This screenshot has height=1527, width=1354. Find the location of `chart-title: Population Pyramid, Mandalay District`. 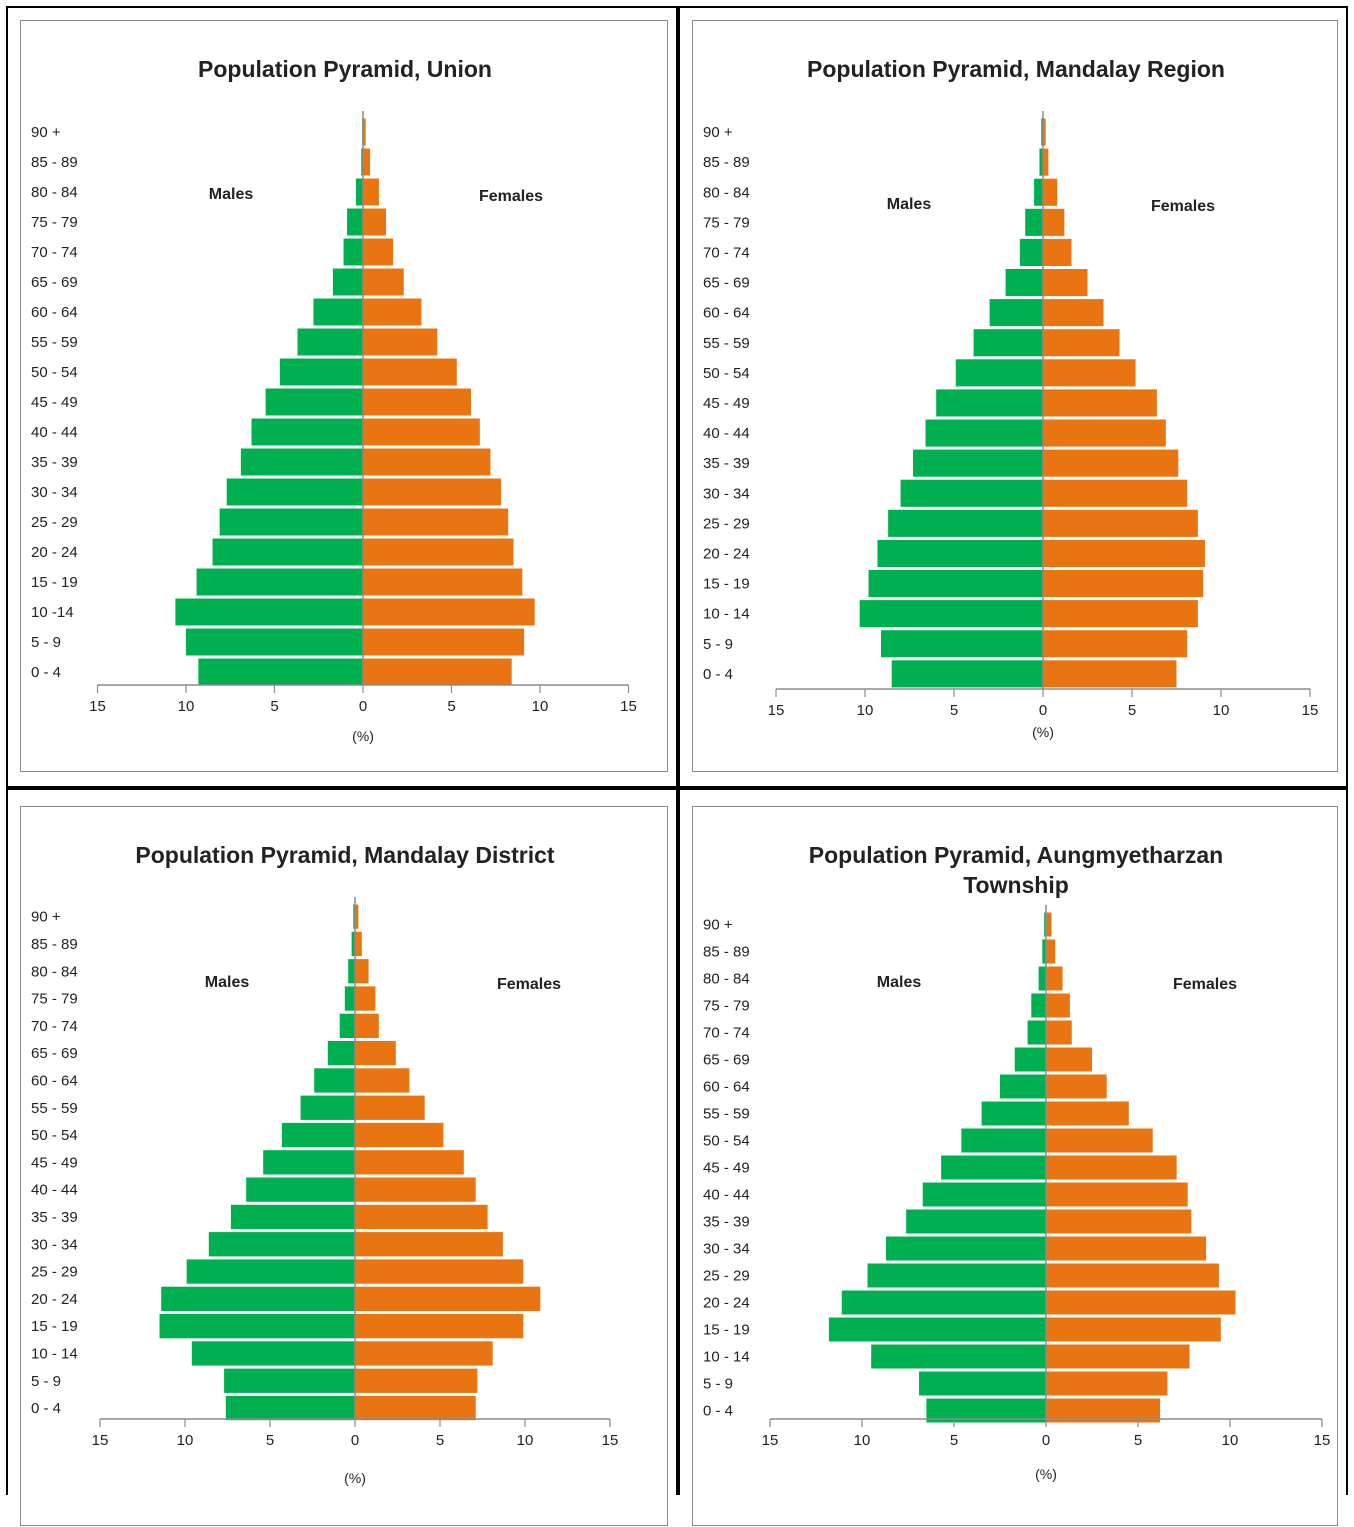

chart-title: Population Pyramid, Mandalay District is located at coordinates (345, 855).